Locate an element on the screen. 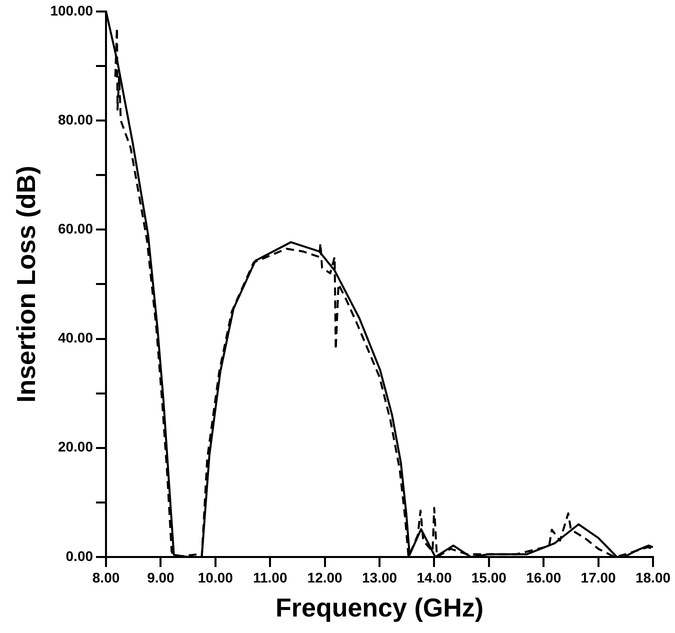 This screenshot has height=633, width=675. x-tick-label: 8.00 is located at coordinates (106, 577).